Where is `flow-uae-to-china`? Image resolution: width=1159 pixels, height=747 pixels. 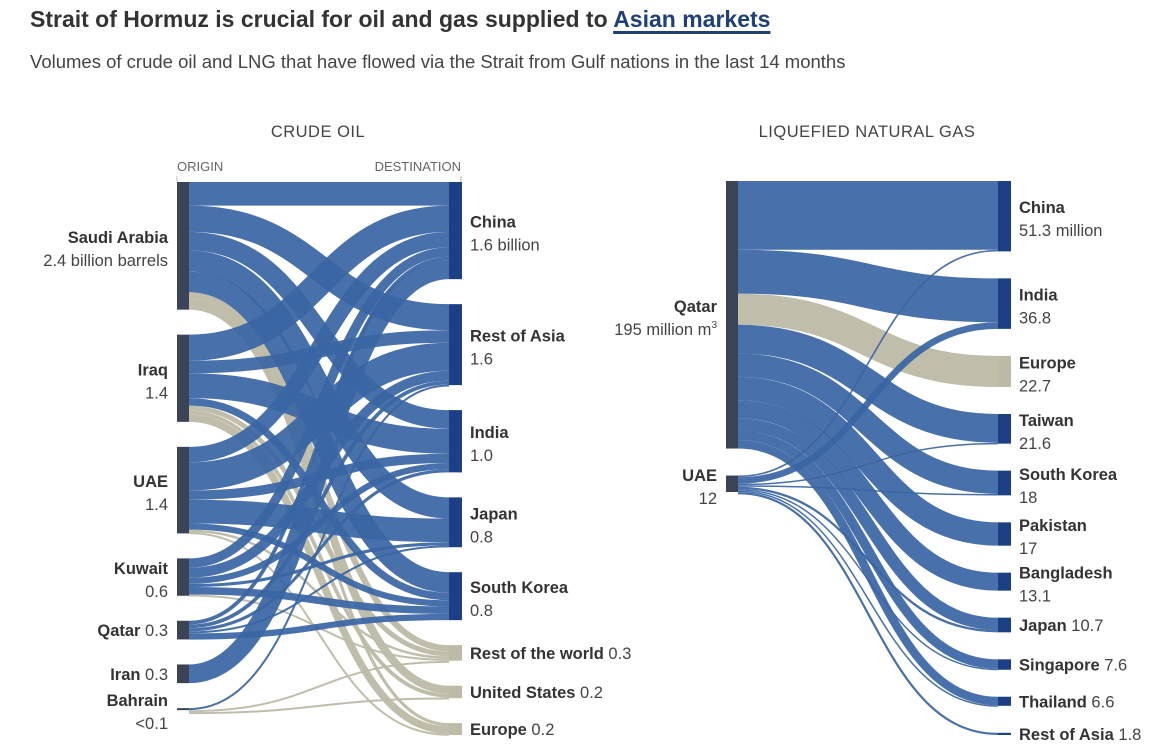 flow-uae-to-china is located at coordinates (868, 363).